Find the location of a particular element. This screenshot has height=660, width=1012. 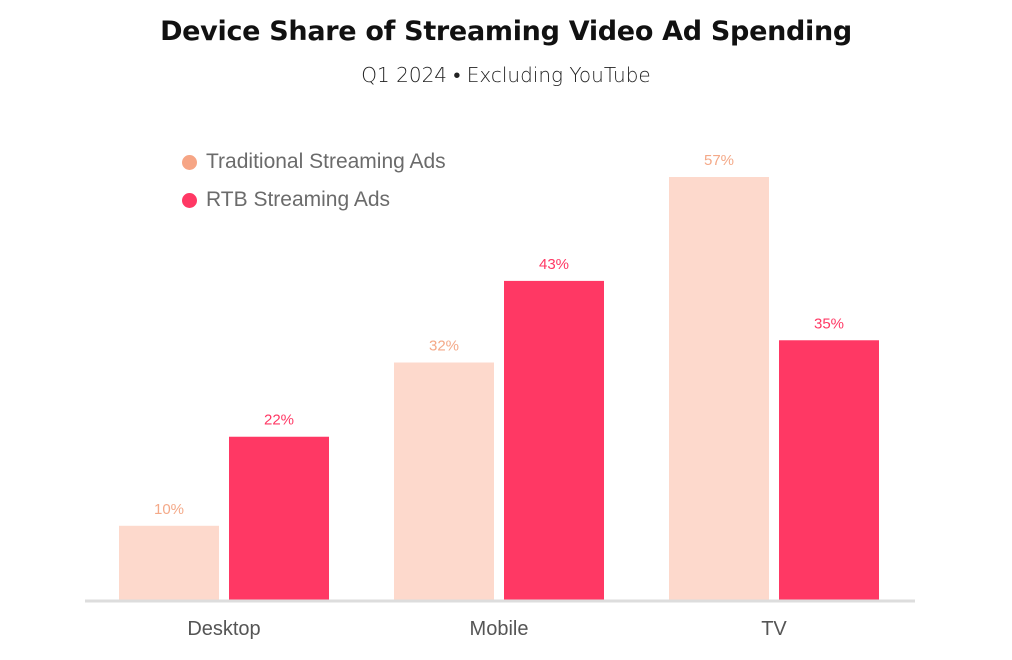

legend-label-rtb: RTB Streaming Ads is located at coordinates (298, 199).